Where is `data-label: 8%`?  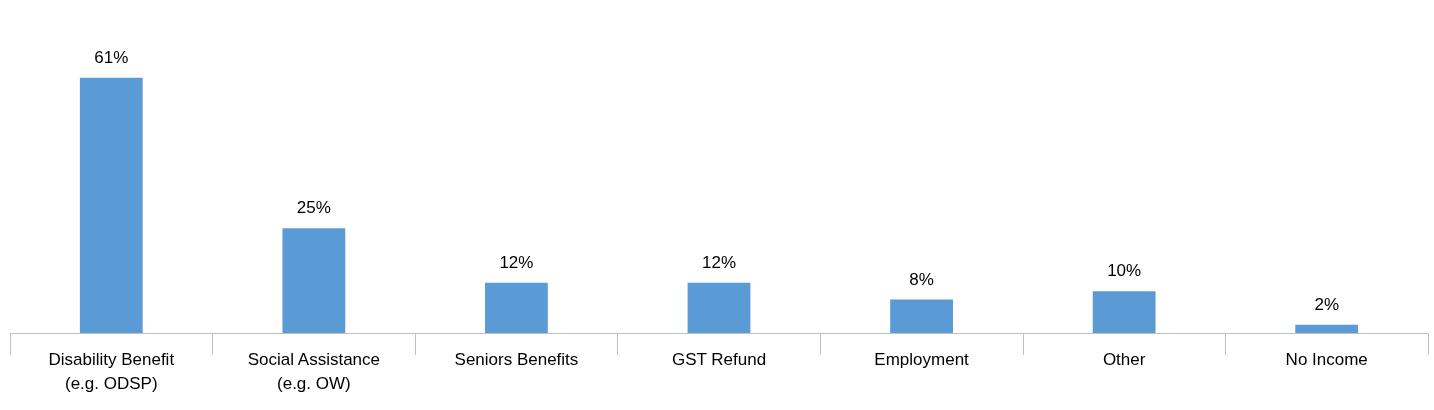 data-label: 8% is located at coordinates (921, 279).